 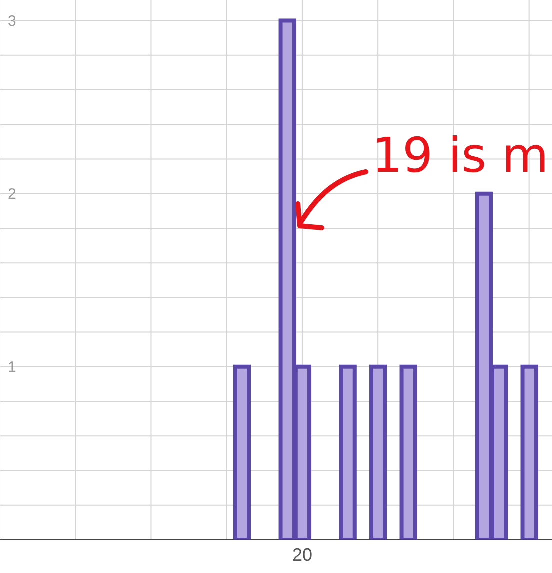 I want to click on y-tick-label: 3, so click(x=12, y=21).